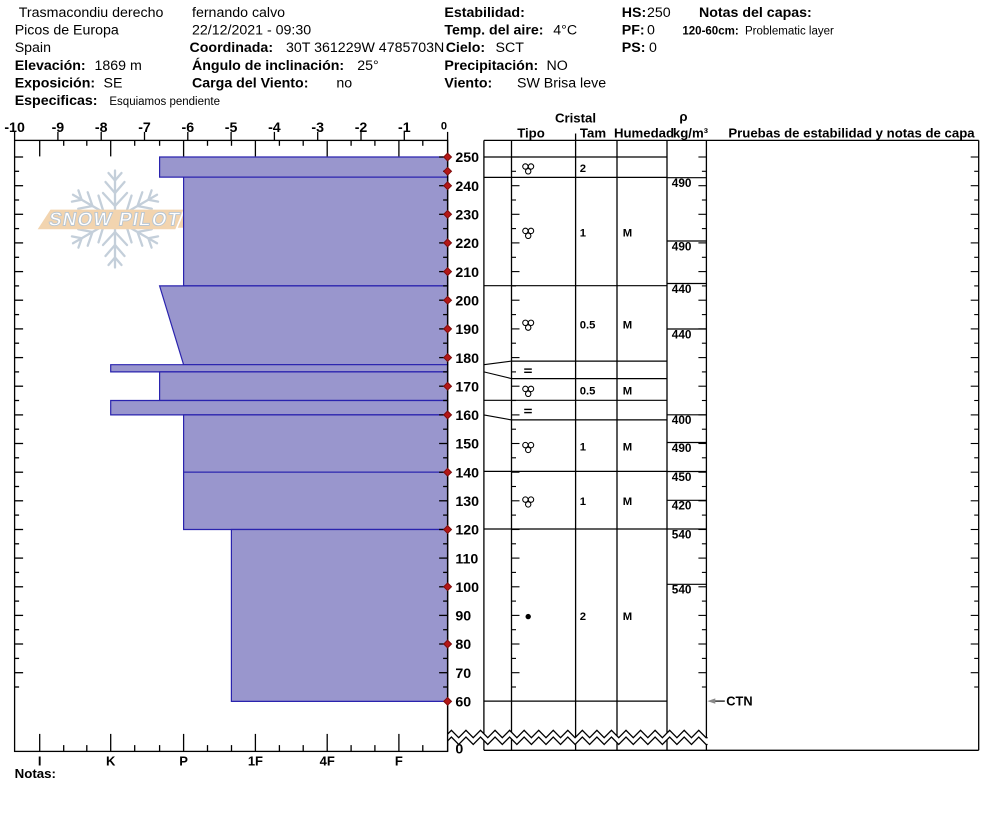 Image resolution: width=994 pixels, height=840 pixels. What do you see at coordinates (468, 83) in the screenshot?
I see `svg-text: Viento:` at bounding box center [468, 83].